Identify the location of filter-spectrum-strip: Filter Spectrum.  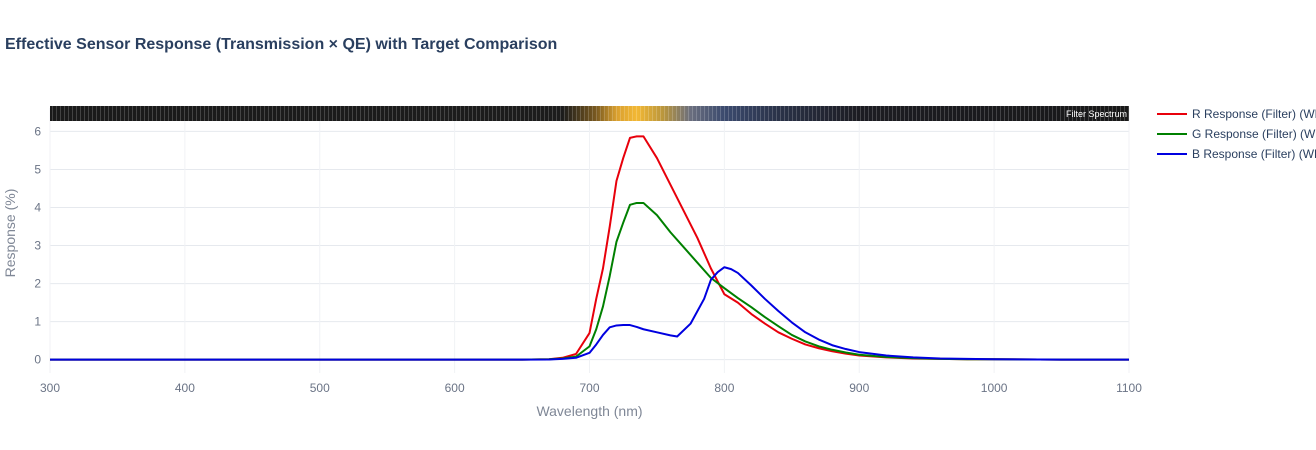
(589, 113).